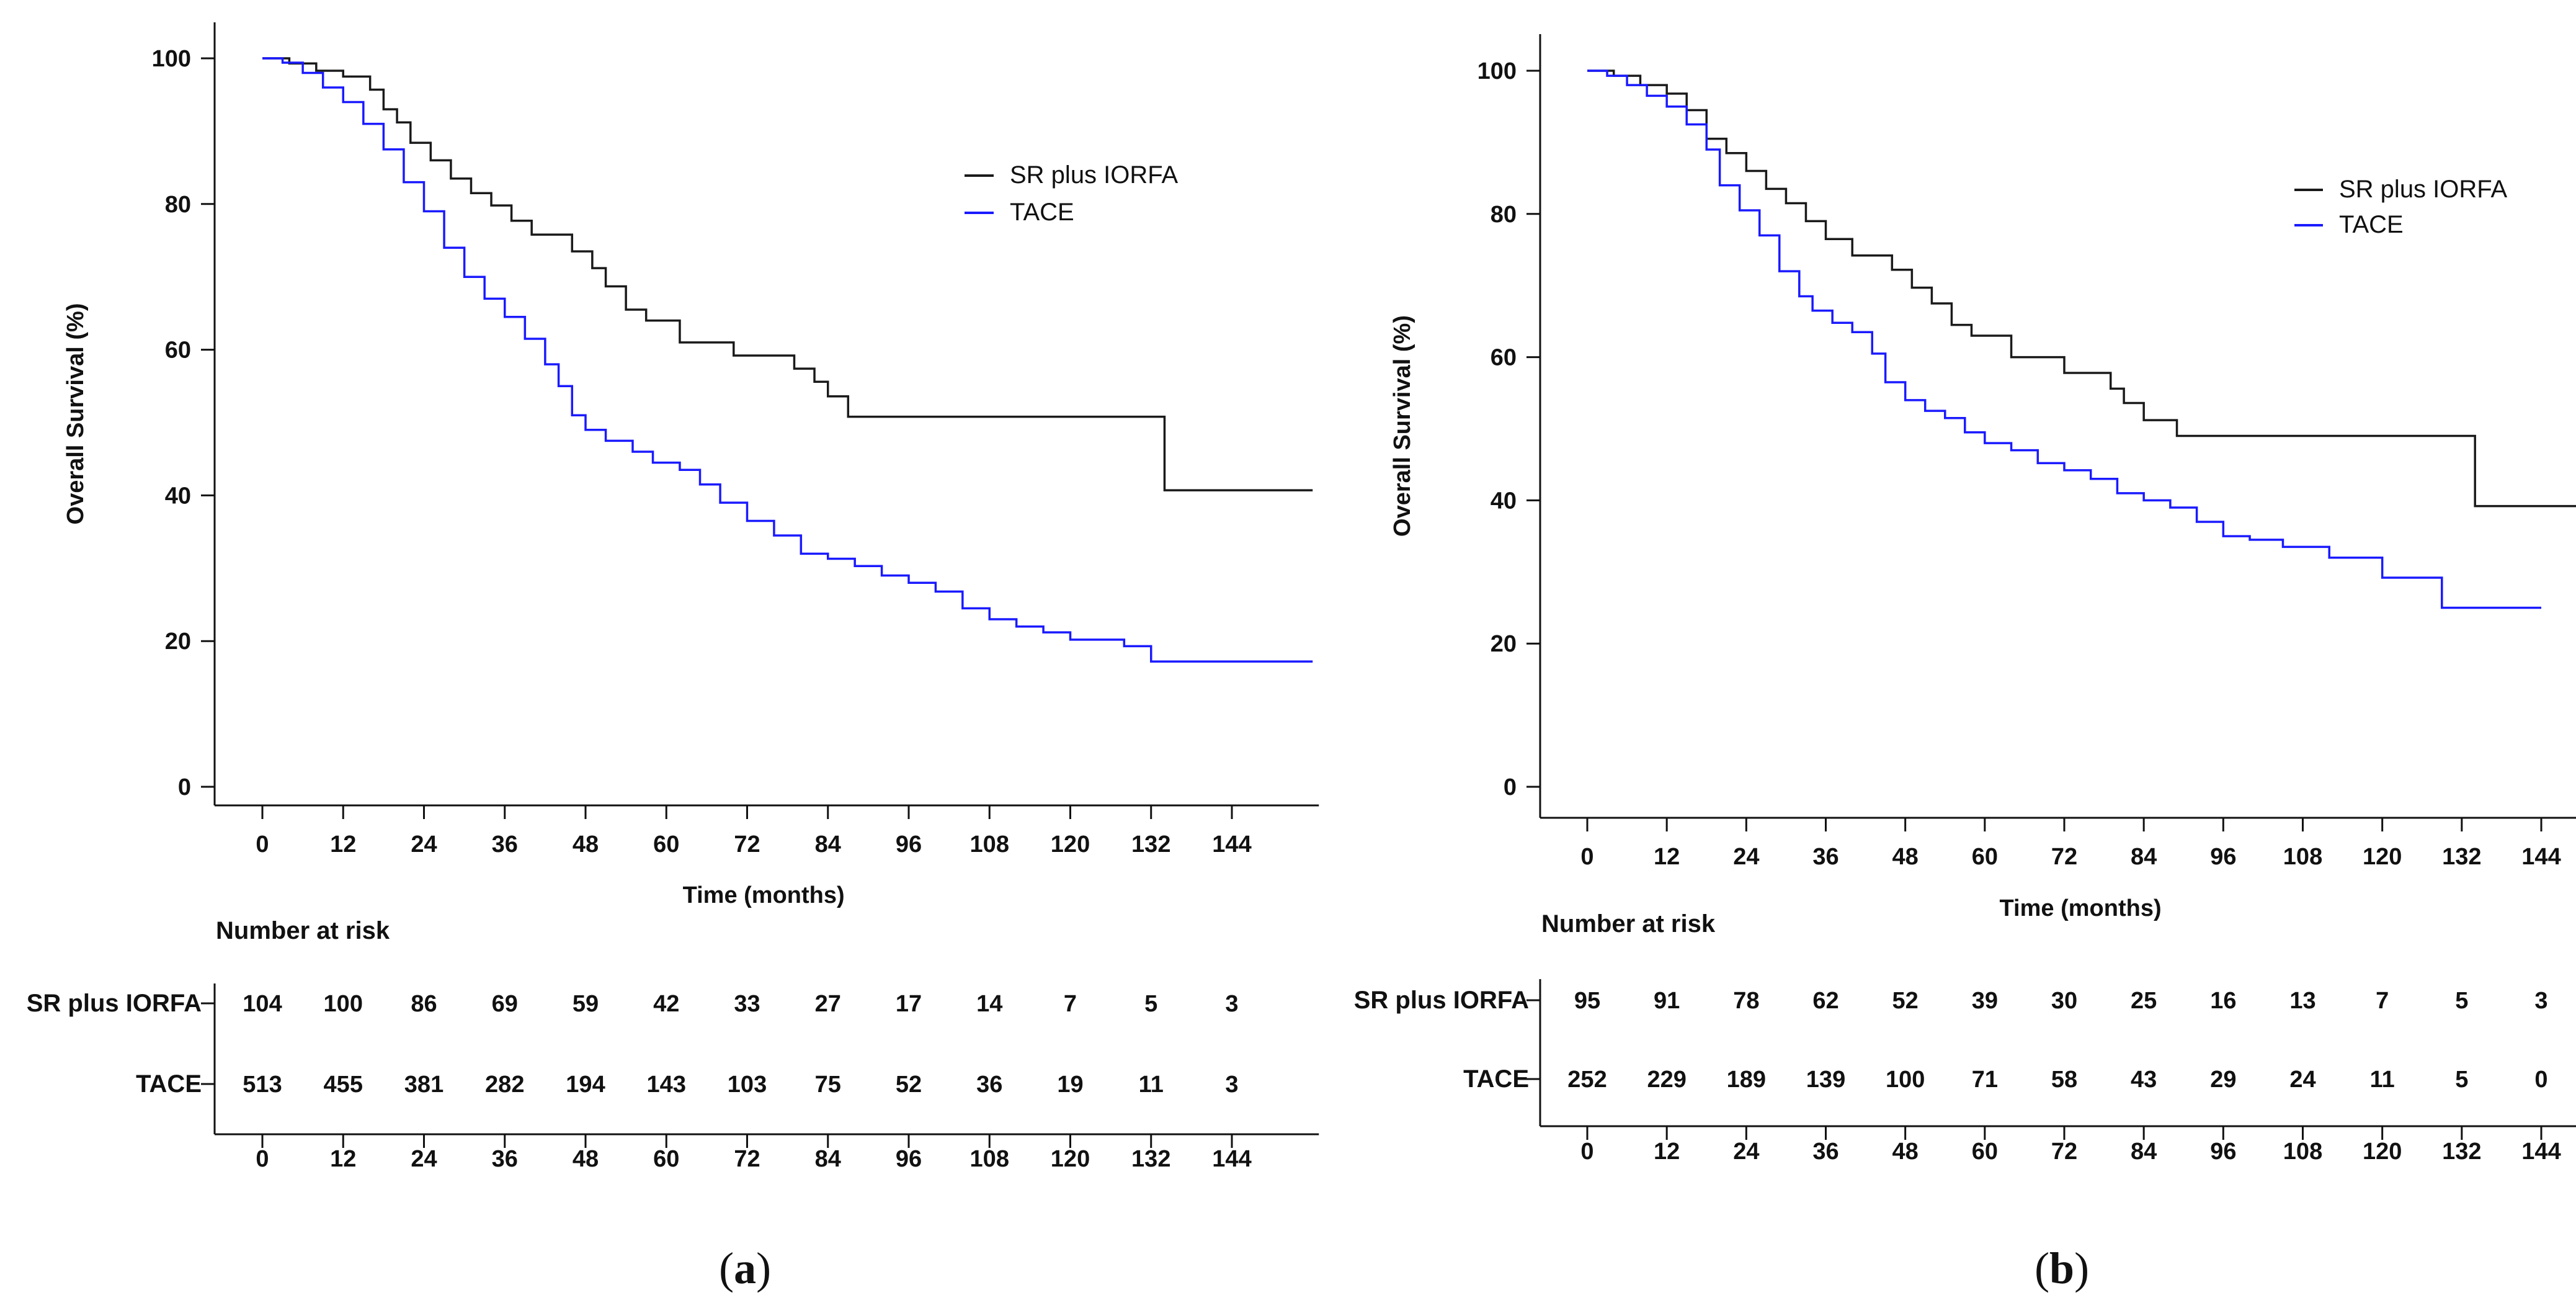 This screenshot has width=2576, height=1308. I want to click on panel-caption-paren: ), so click(2081, 1268).